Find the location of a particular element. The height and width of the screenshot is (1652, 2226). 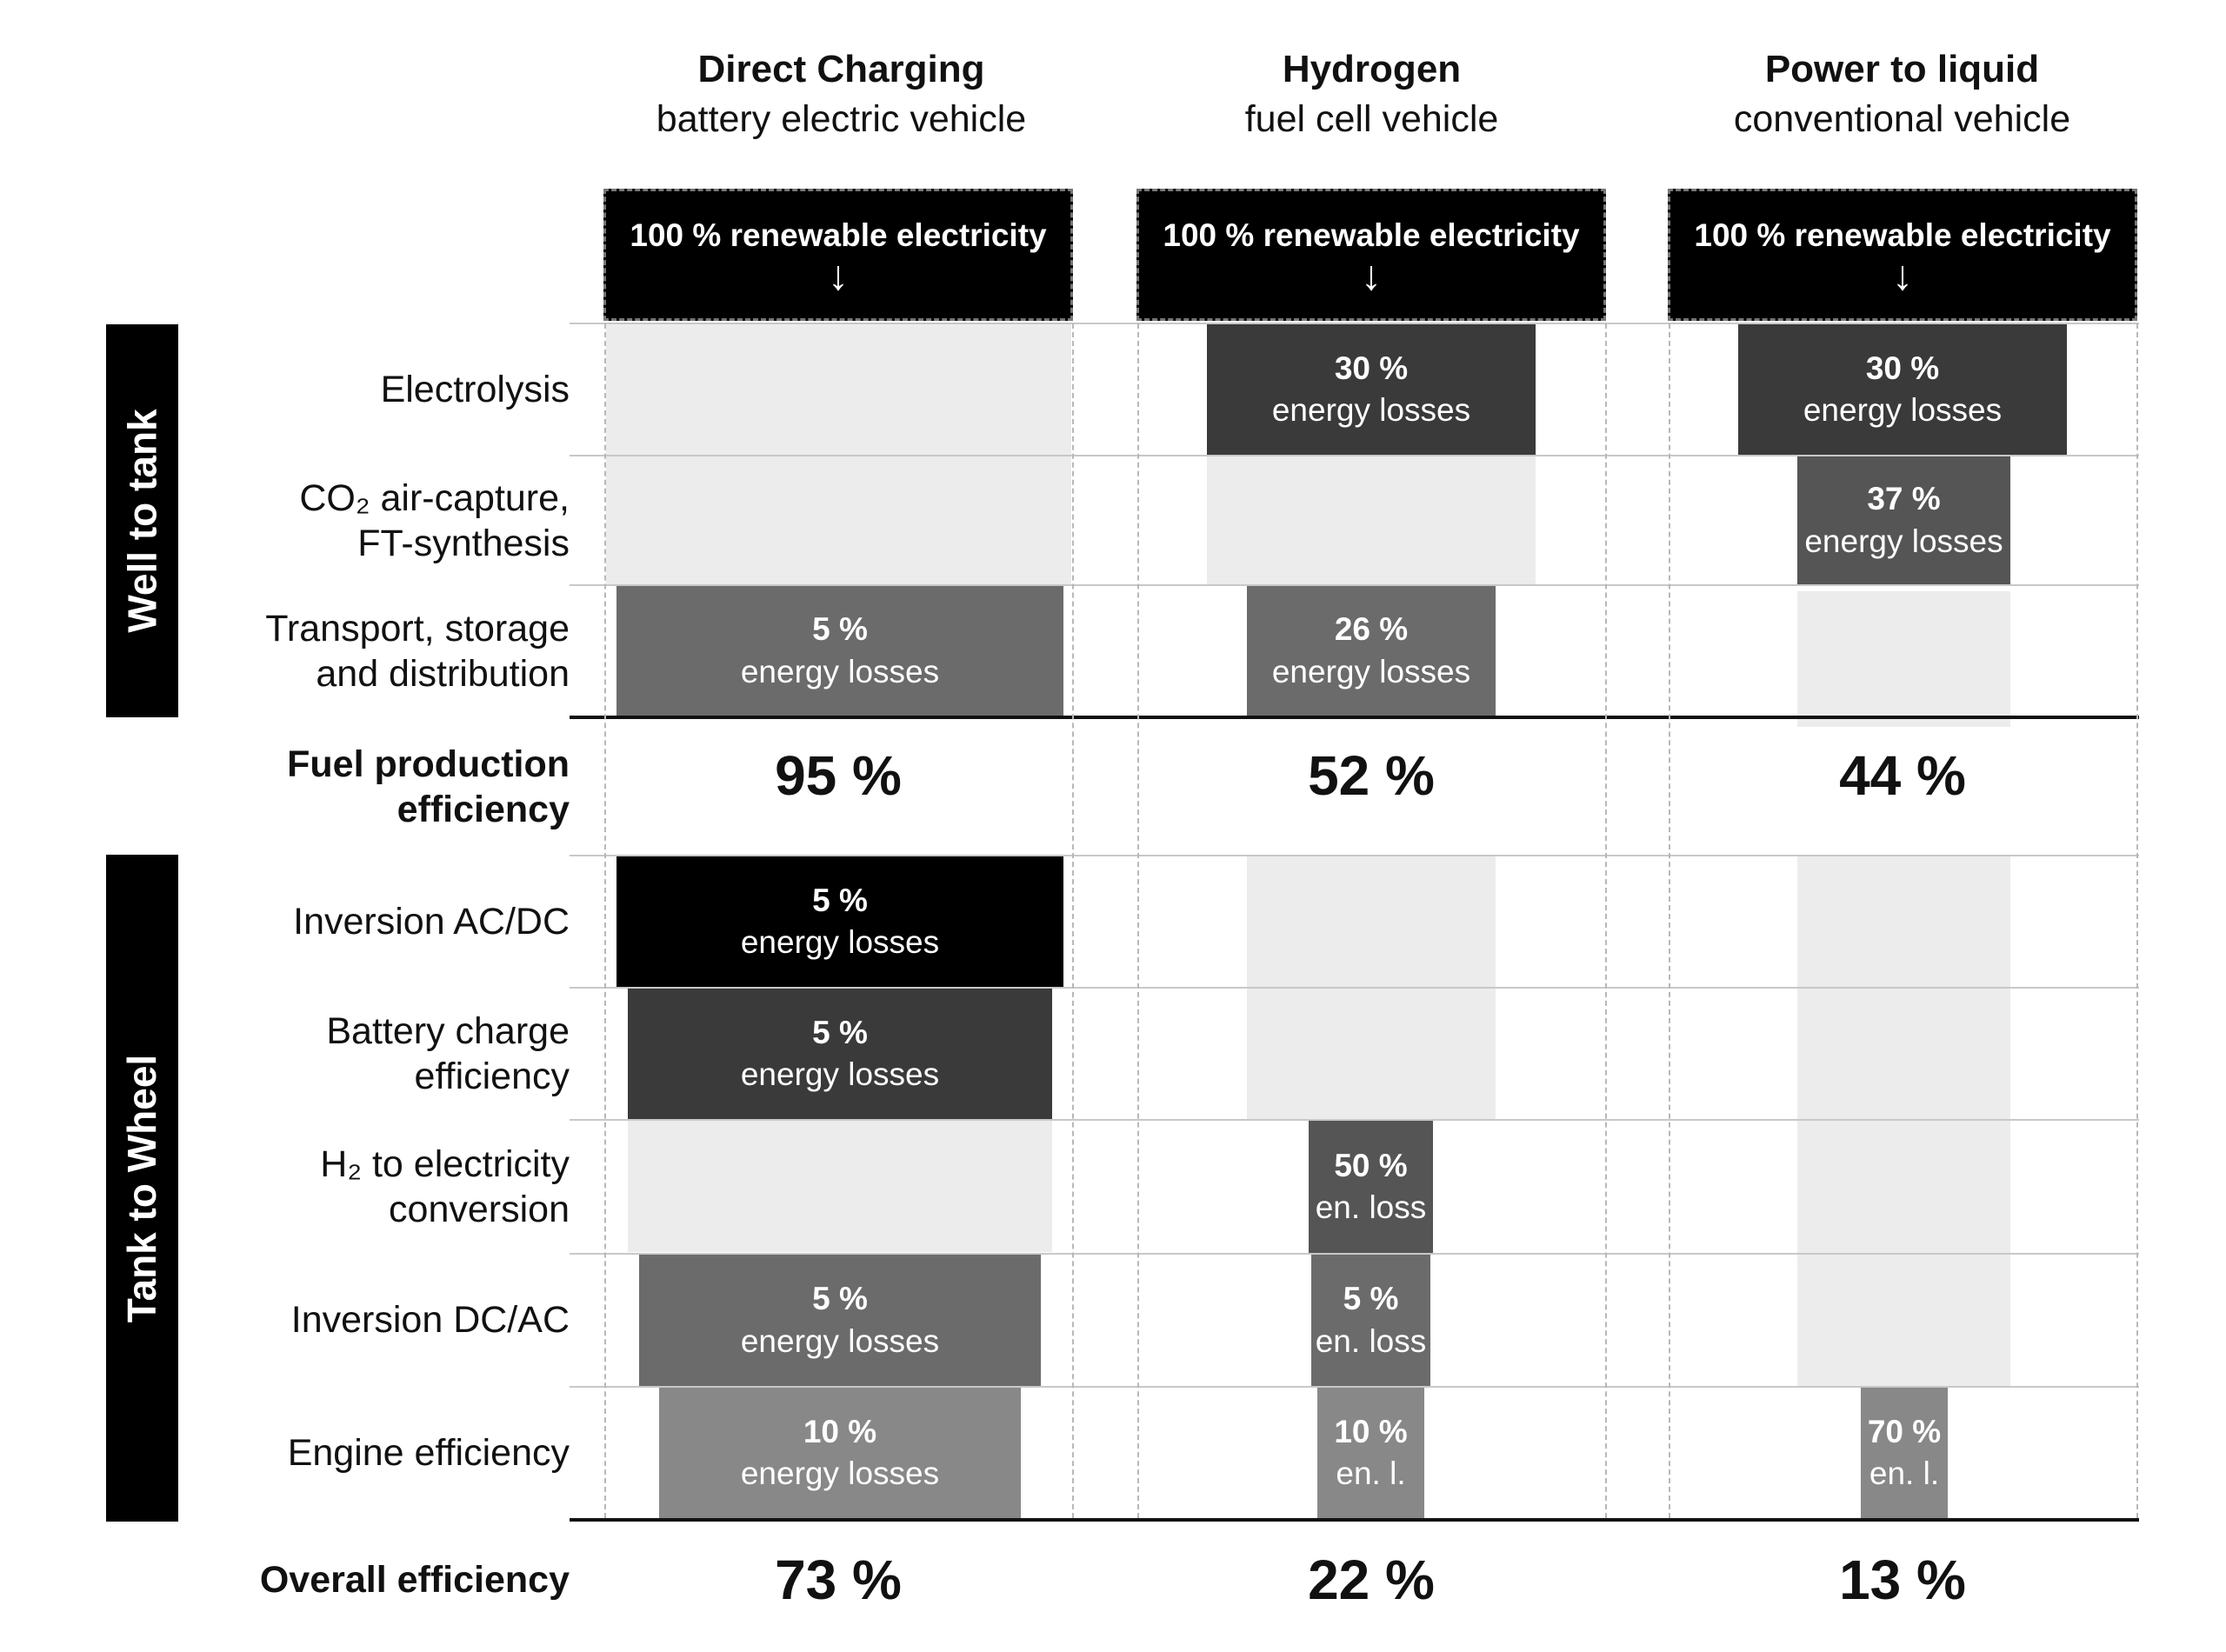

row-label-text: Battery charge is located at coordinates (448, 1030).